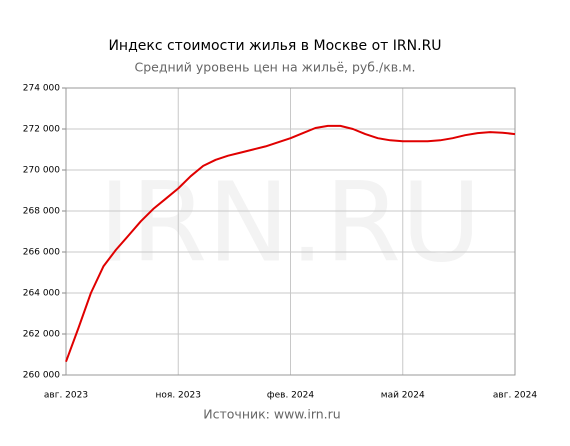 The height and width of the screenshot is (446, 570). I want to click on y-tick-label: 274 000, so click(41, 89).